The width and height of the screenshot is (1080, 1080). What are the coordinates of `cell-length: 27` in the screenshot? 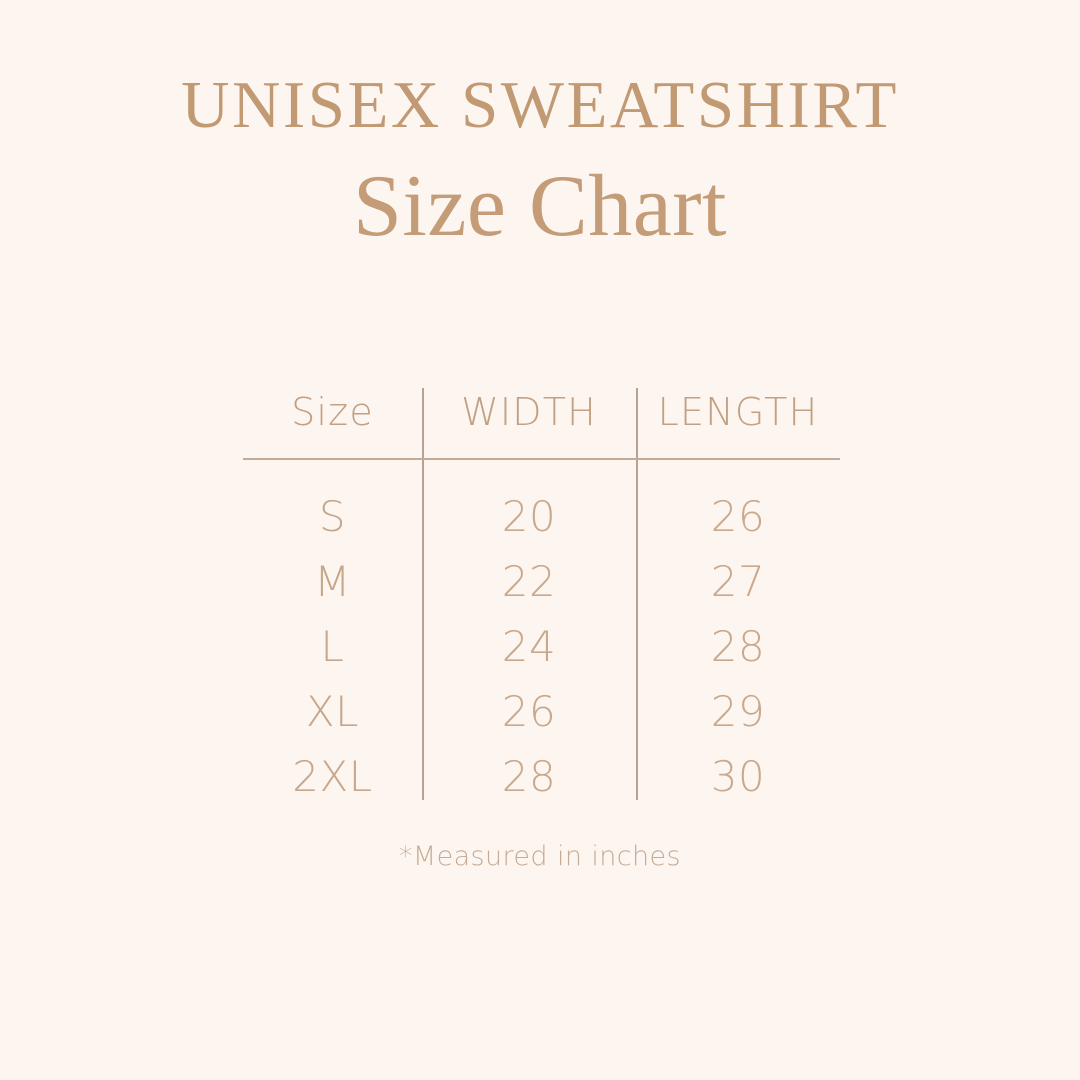 It's located at (738, 581).